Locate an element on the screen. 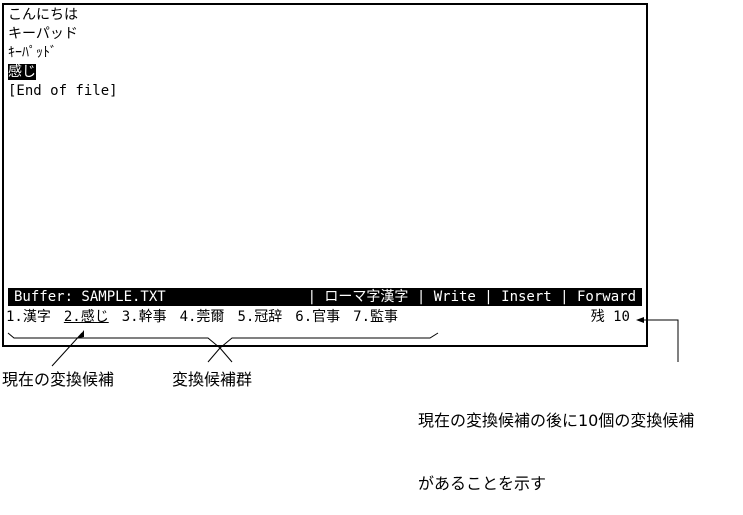 This screenshot has width=743, height=515. candidate-list: 1.漢字 2.感じ 3.幹事 4.莞爾 5.冠辞 6.官事 7.監事 is located at coordinates (202, 317).